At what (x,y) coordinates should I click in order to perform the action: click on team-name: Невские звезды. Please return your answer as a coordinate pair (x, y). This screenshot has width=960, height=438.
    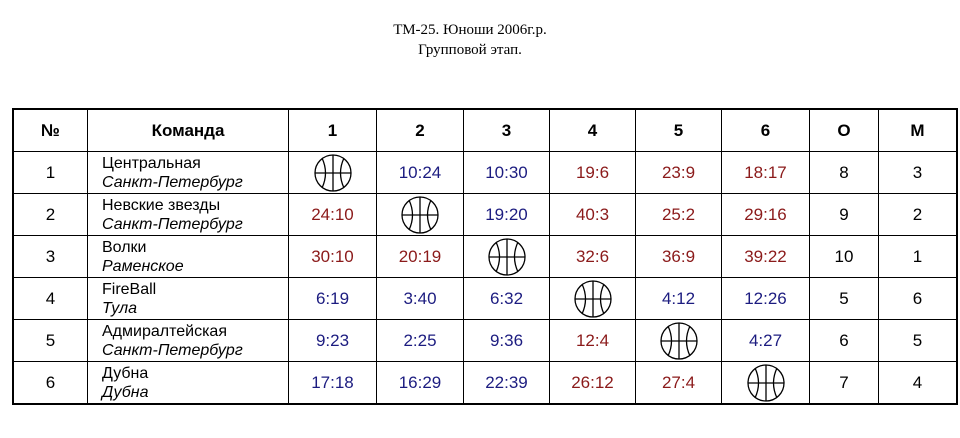
    Looking at the image, I should click on (161, 205).